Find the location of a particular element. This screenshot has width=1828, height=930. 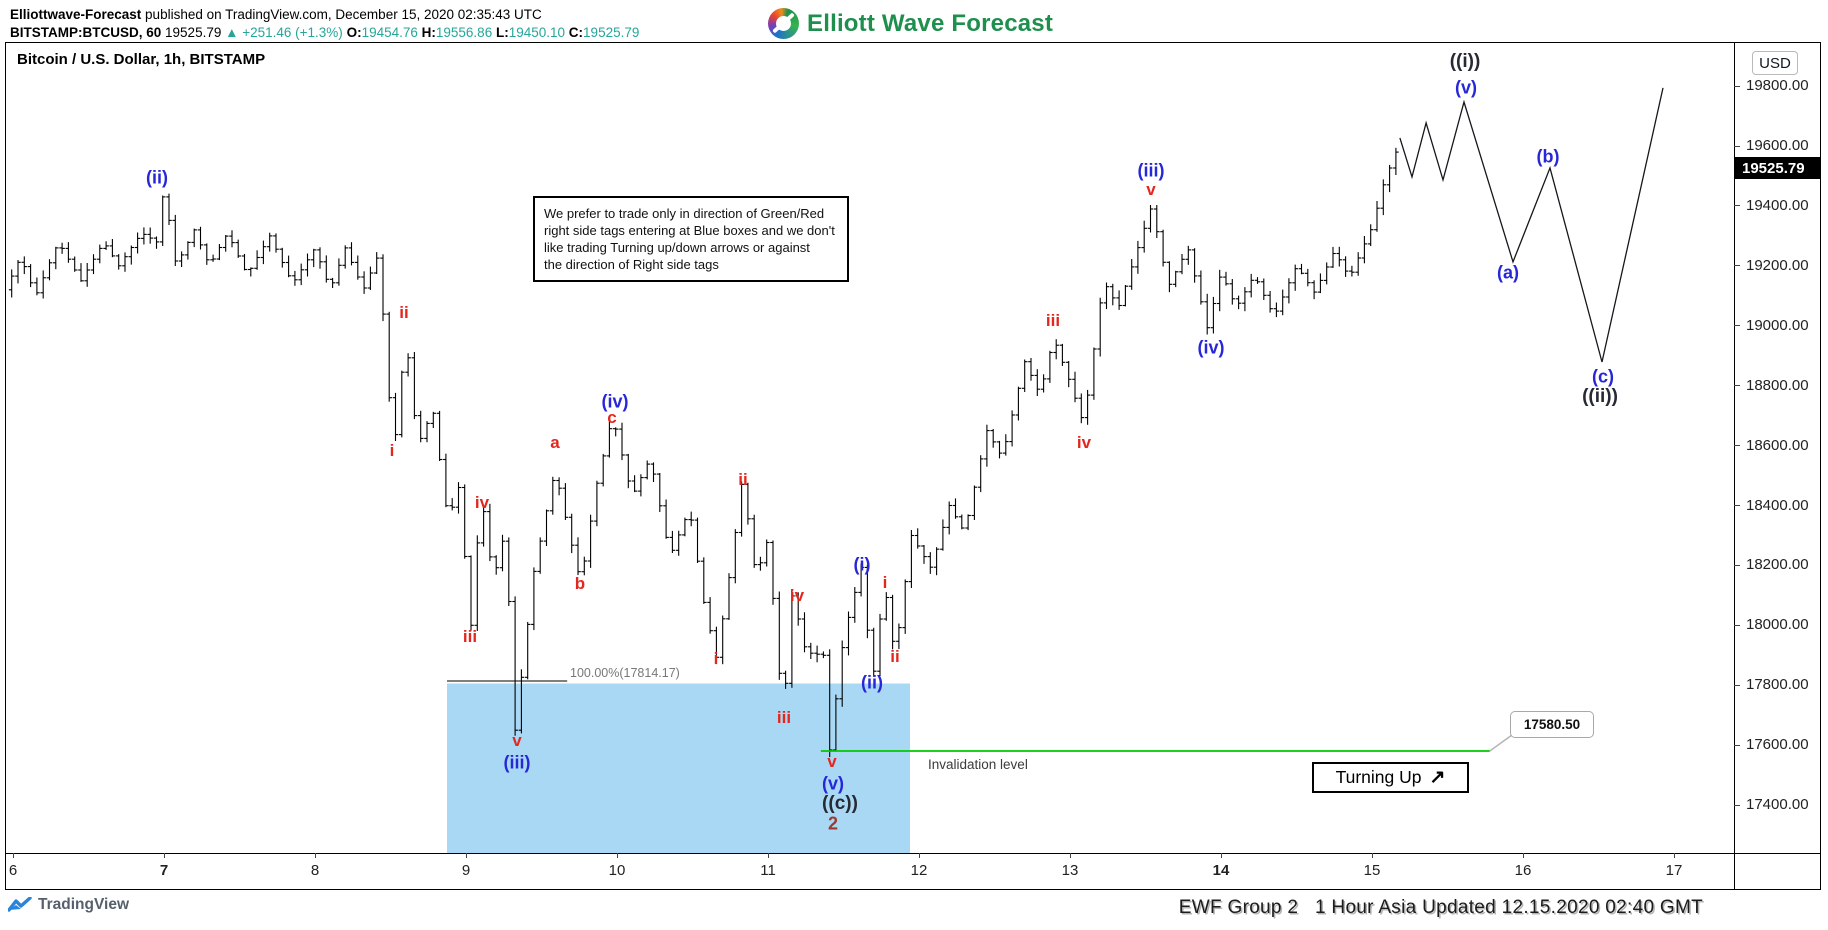

time-tick-label: 15 is located at coordinates (1372, 870).